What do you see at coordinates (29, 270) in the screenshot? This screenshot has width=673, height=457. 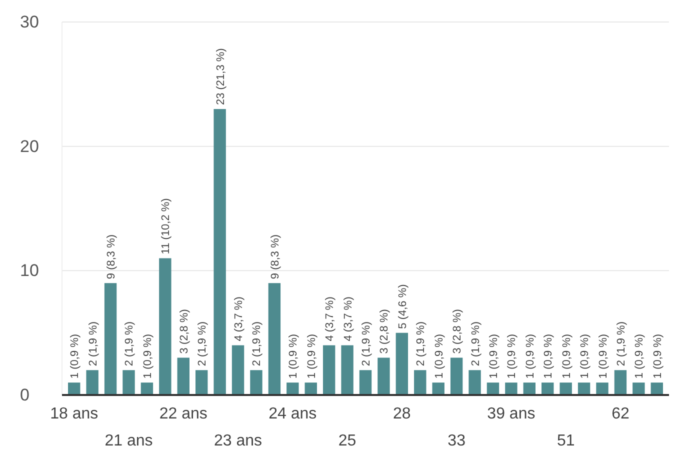 I see `y-tick-label: 10` at bounding box center [29, 270].